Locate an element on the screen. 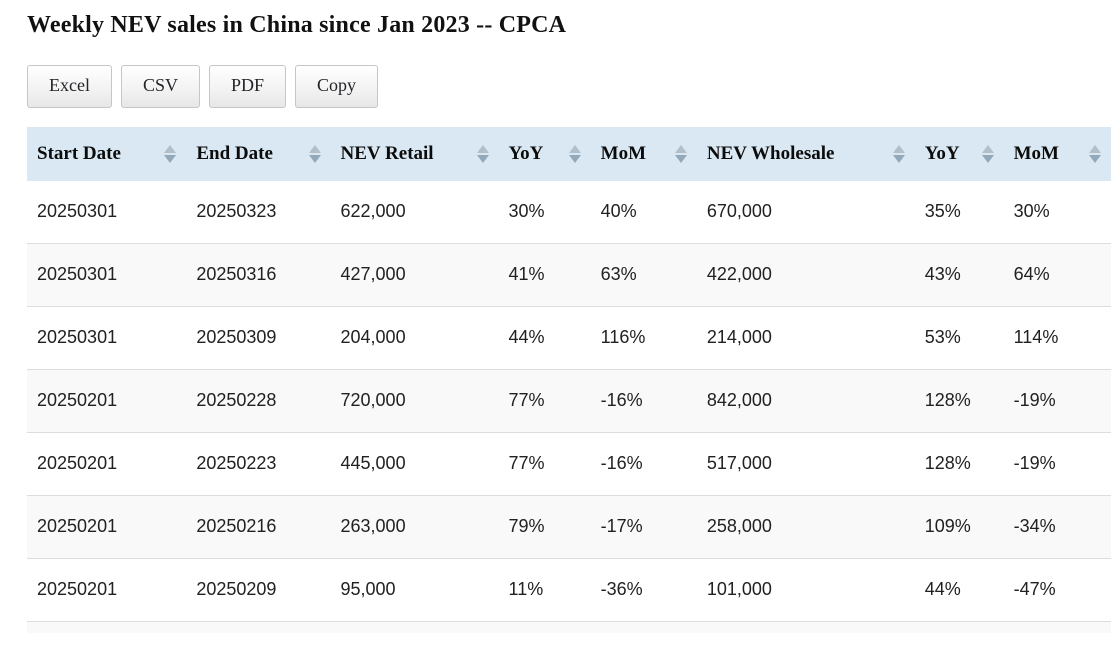 Image resolution: width=1120 pixels, height=657 pixels. column-header-start-date-0: Start Date is located at coordinates (107, 153).